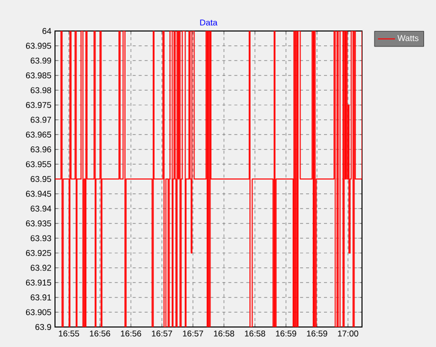  I want to click on y-tick-label: 63.95, so click(41, 179).